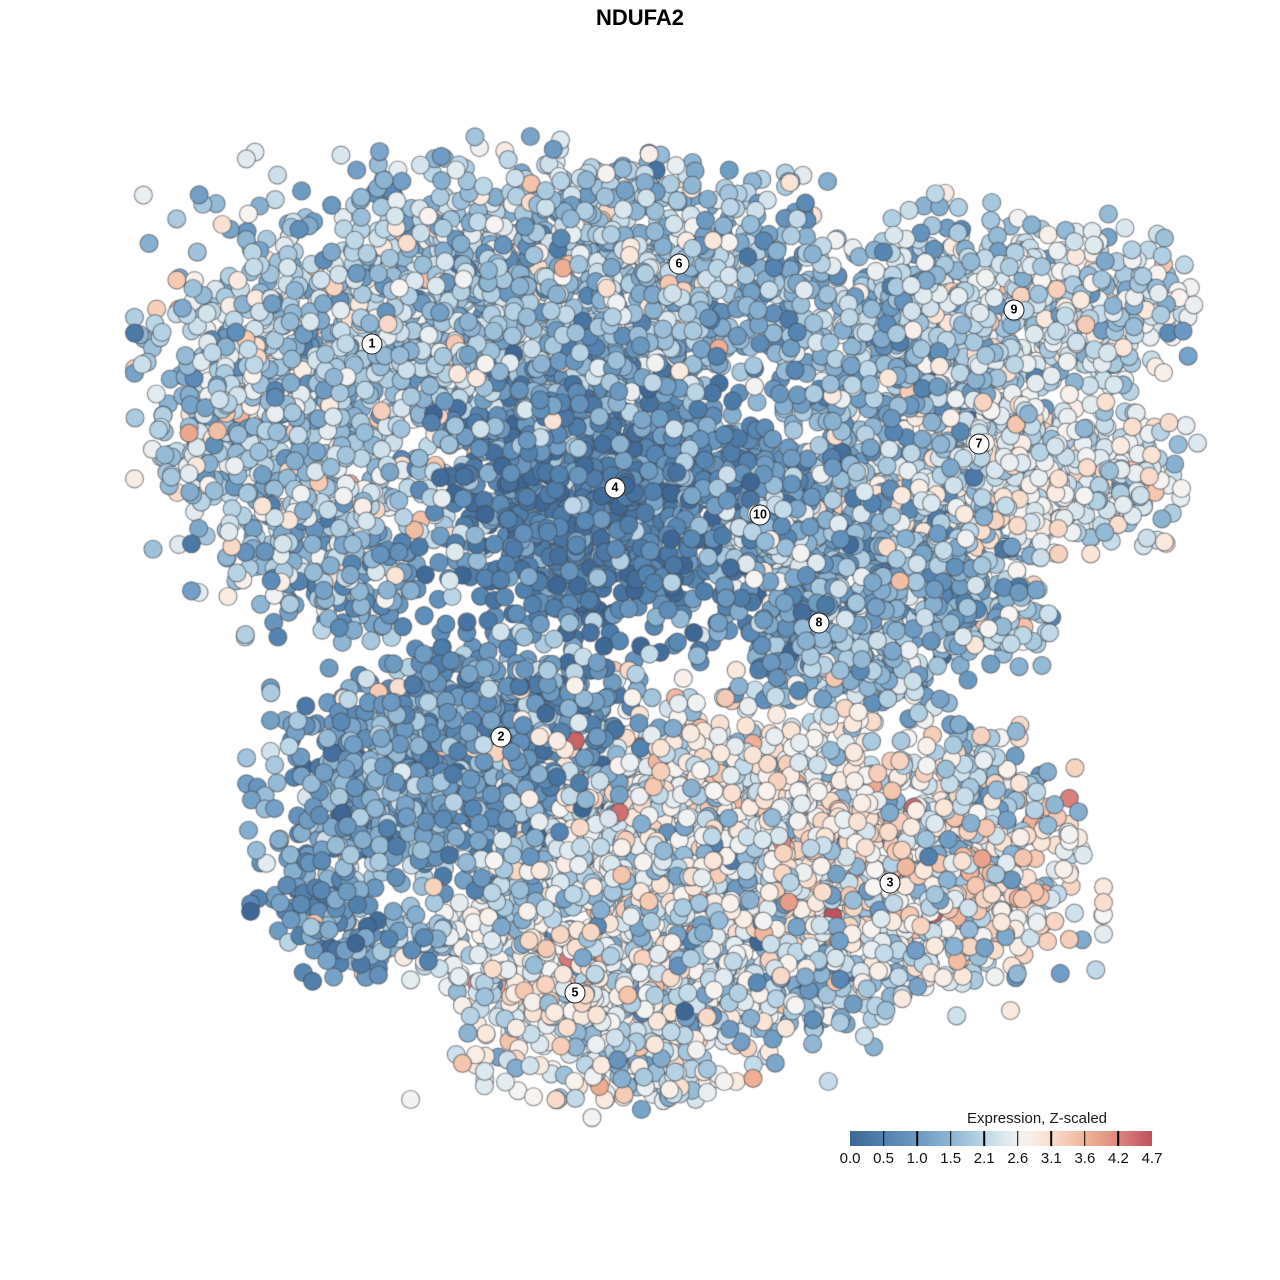  Describe the element at coordinates (1051, 1158) in the screenshot. I see `legend-tick-label: 3.1` at that location.